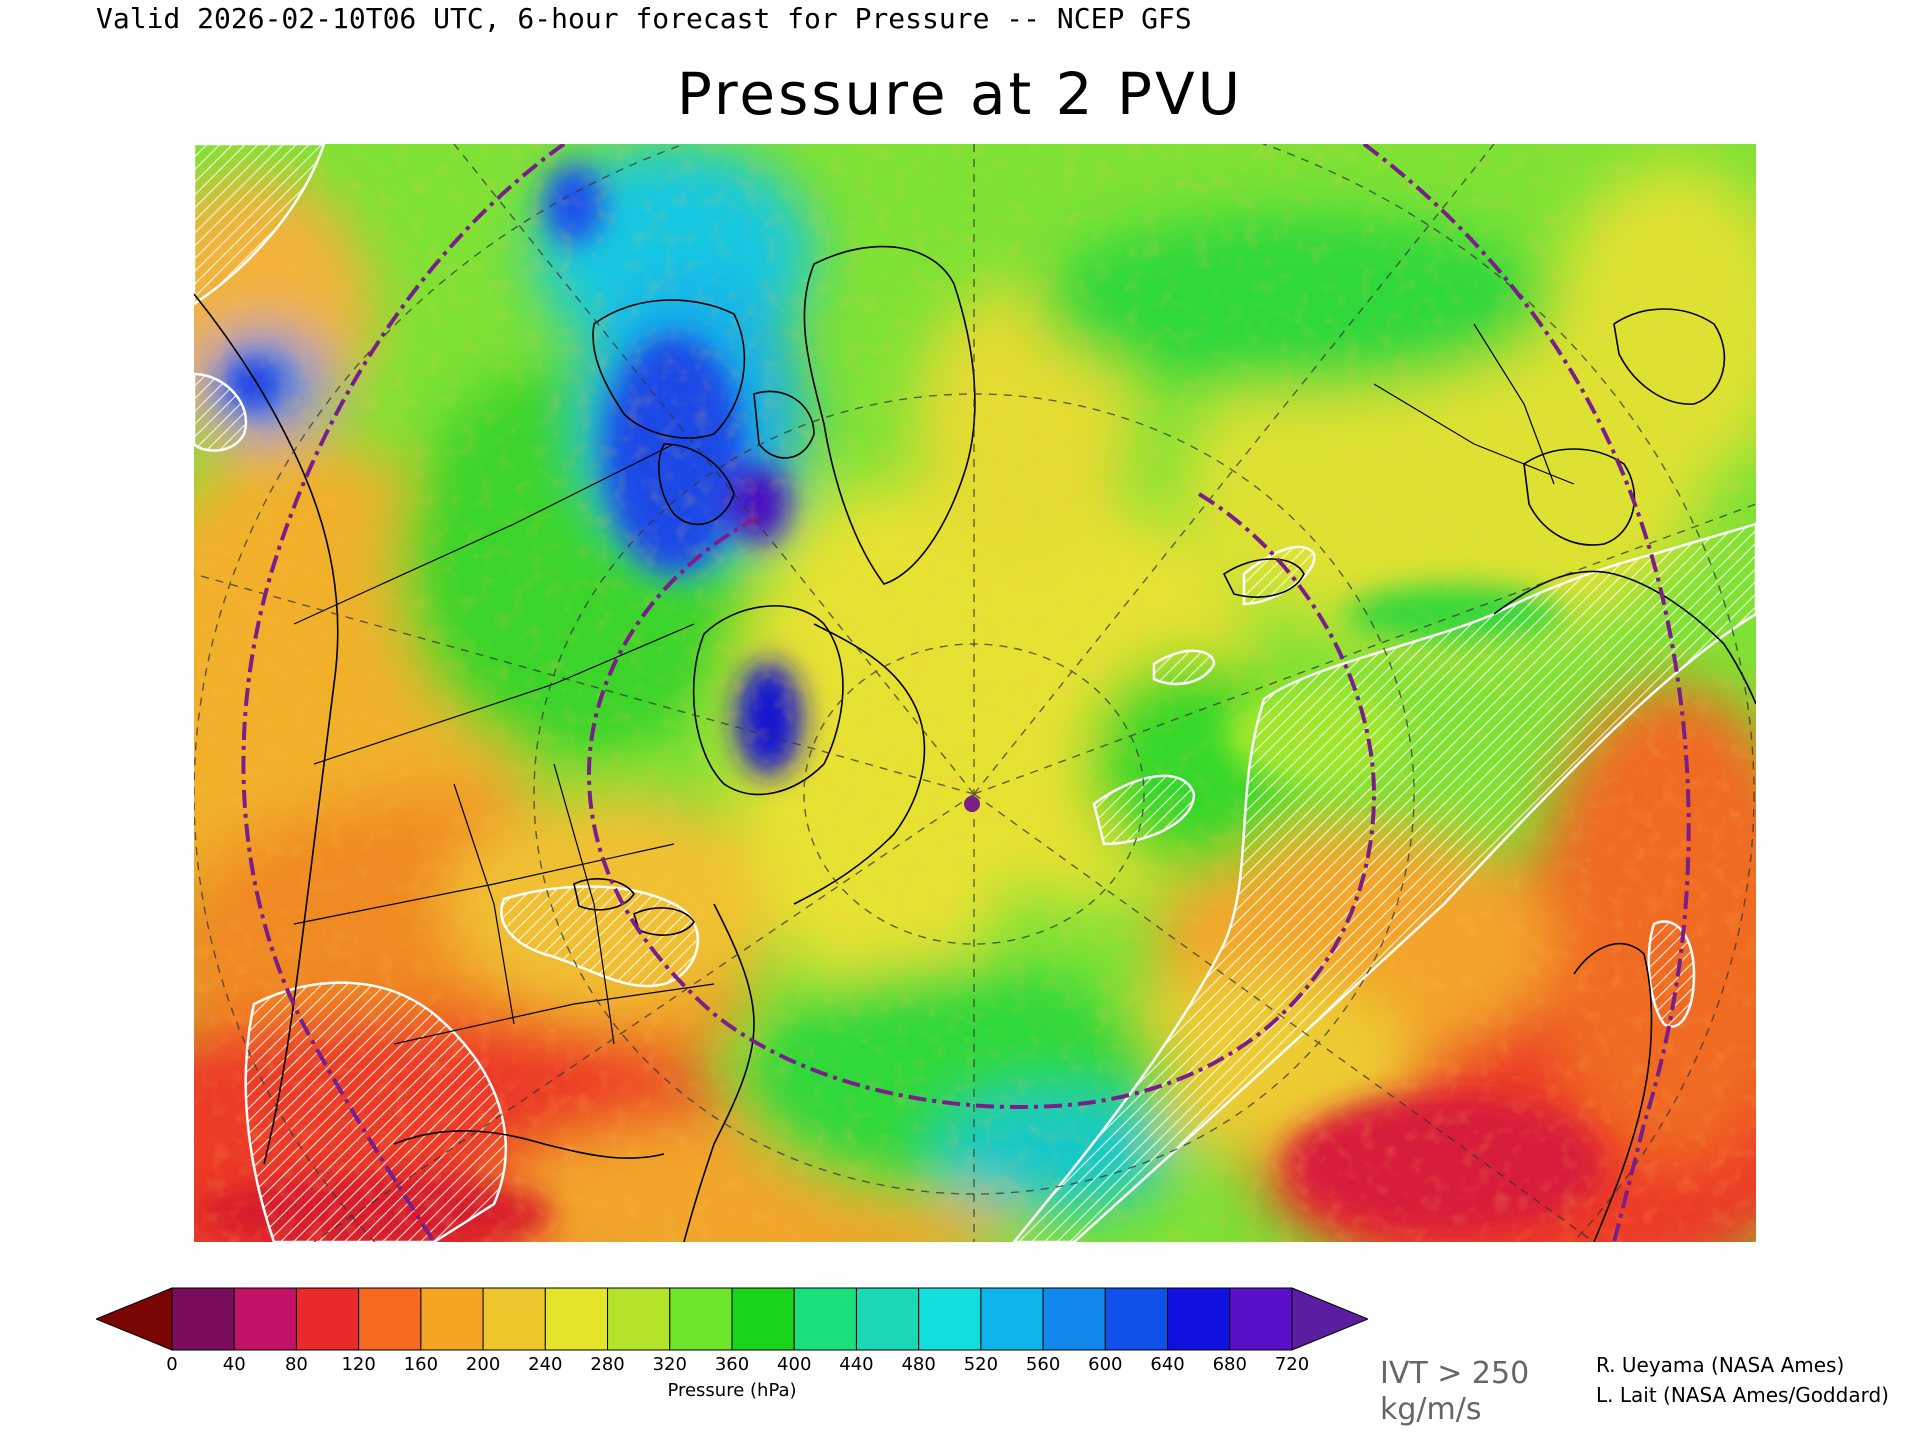 Image resolution: width=1920 pixels, height=1440 pixels. Describe the element at coordinates (296, 1364) in the screenshot. I see `colorbar-tick-label: 80` at that location.